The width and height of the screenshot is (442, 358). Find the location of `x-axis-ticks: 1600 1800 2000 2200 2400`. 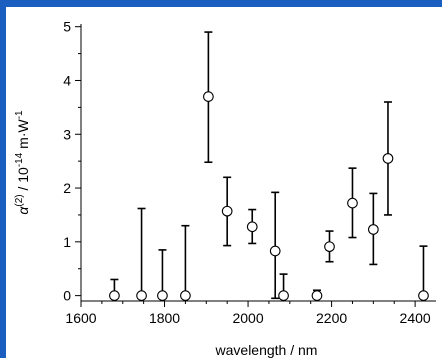

x-axis-ticks: 1600 1800 2000 2200 2400 is located at coordinates (248, 313).